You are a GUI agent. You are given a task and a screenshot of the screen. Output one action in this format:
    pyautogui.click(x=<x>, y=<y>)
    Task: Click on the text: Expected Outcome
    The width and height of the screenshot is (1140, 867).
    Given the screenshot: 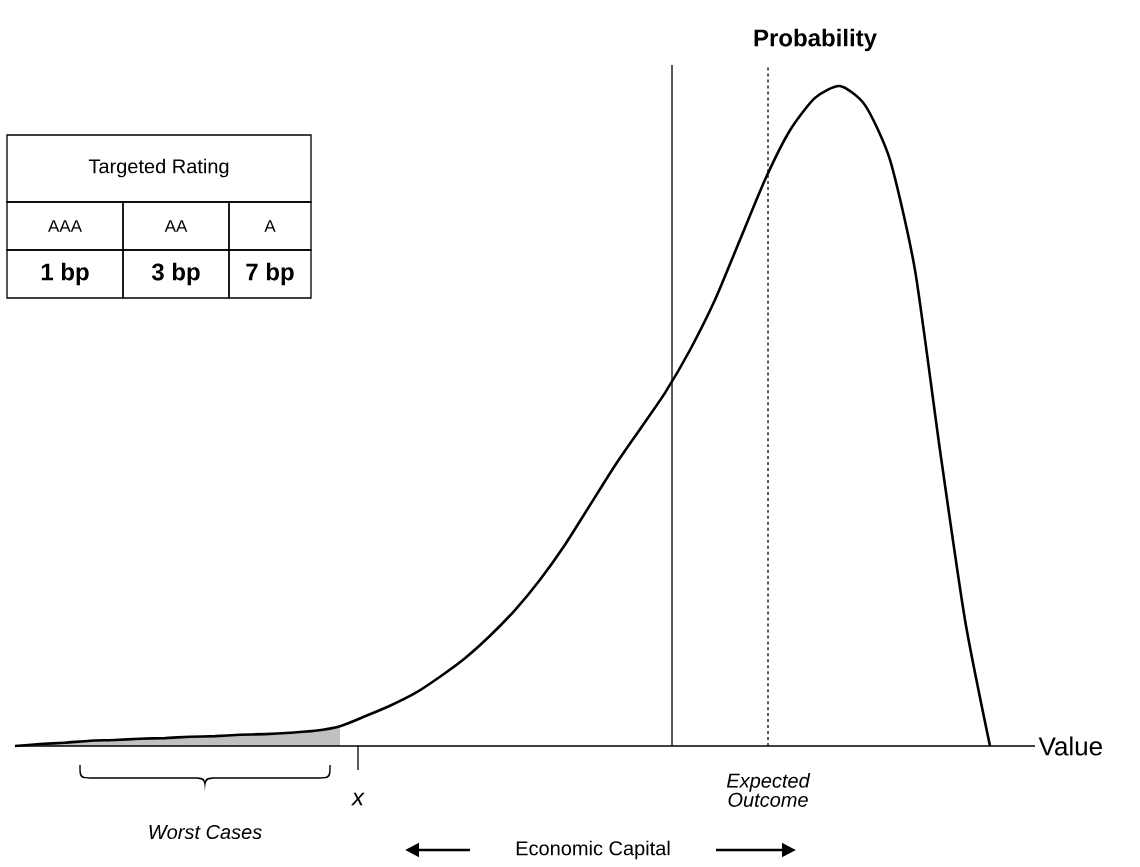 What is the action you would take?
    pyautogui.click(x=768, y=790)
    